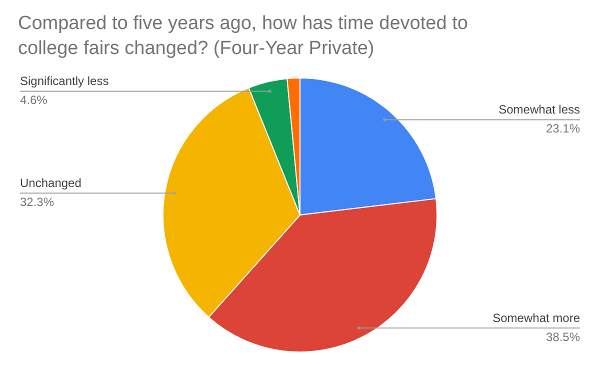  Describe the element at coordinates (64, 81) in the screenshot. I see `slice-label: Significantly less` at that location.